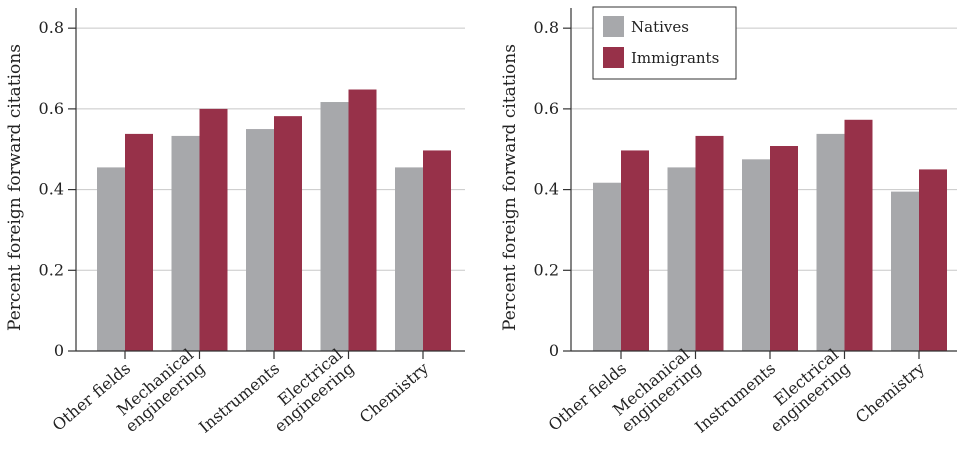  I want to click on legend-swatch-immigrants, so click(613, 57).